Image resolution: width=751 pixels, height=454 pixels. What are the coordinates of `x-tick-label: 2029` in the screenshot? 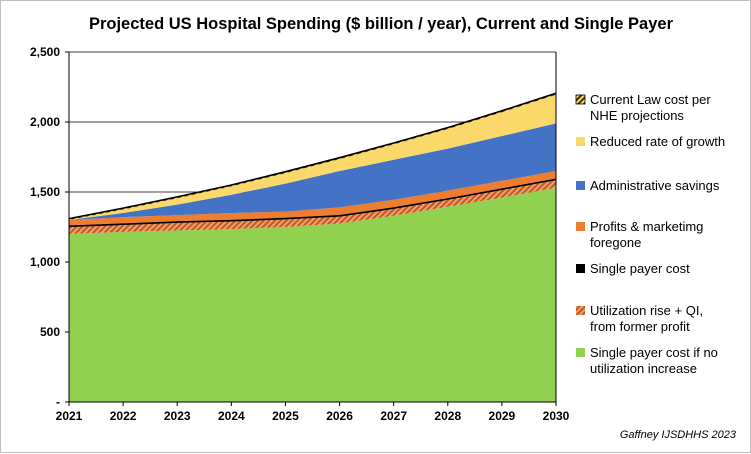 It's located at (502, 416).